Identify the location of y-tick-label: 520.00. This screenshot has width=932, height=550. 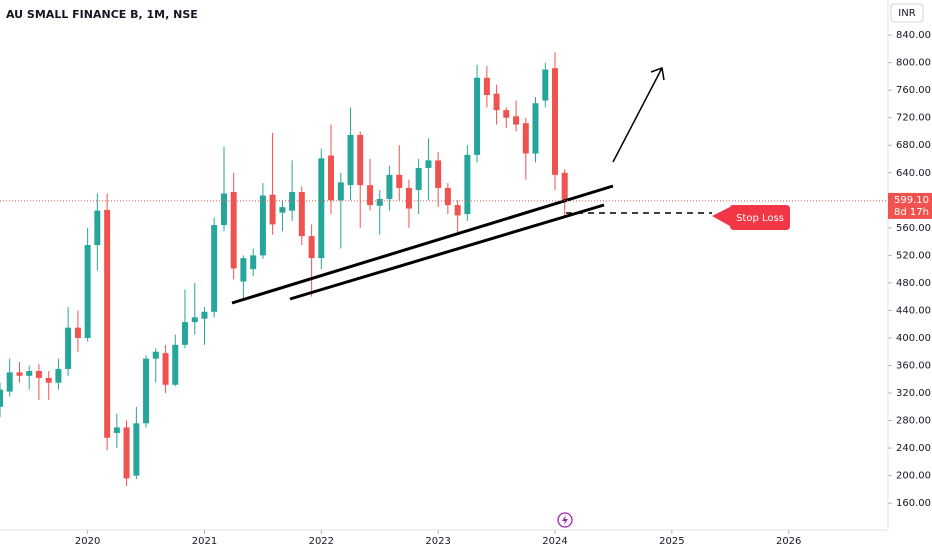
(913, 255).